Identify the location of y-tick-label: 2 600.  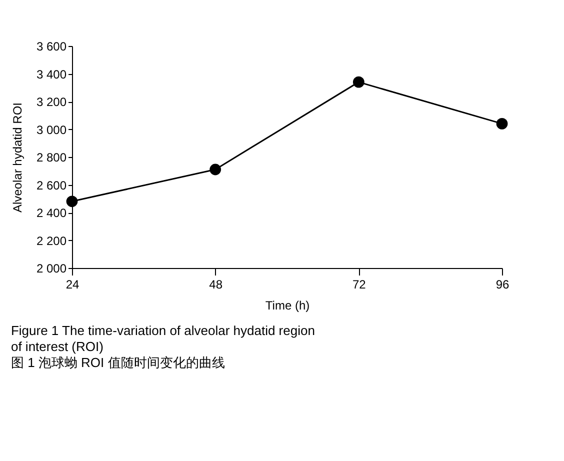
(51, 185).